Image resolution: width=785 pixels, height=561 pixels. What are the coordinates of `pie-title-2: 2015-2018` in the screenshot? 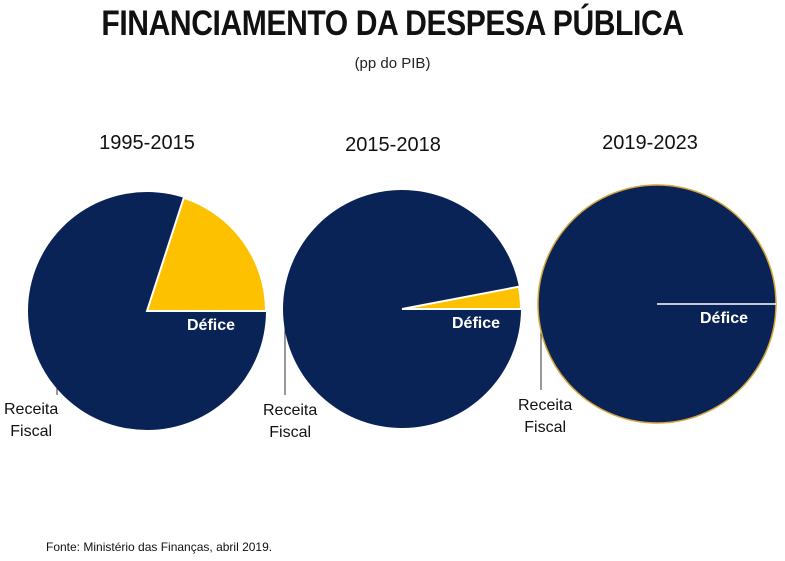 It's located at (393, 145).